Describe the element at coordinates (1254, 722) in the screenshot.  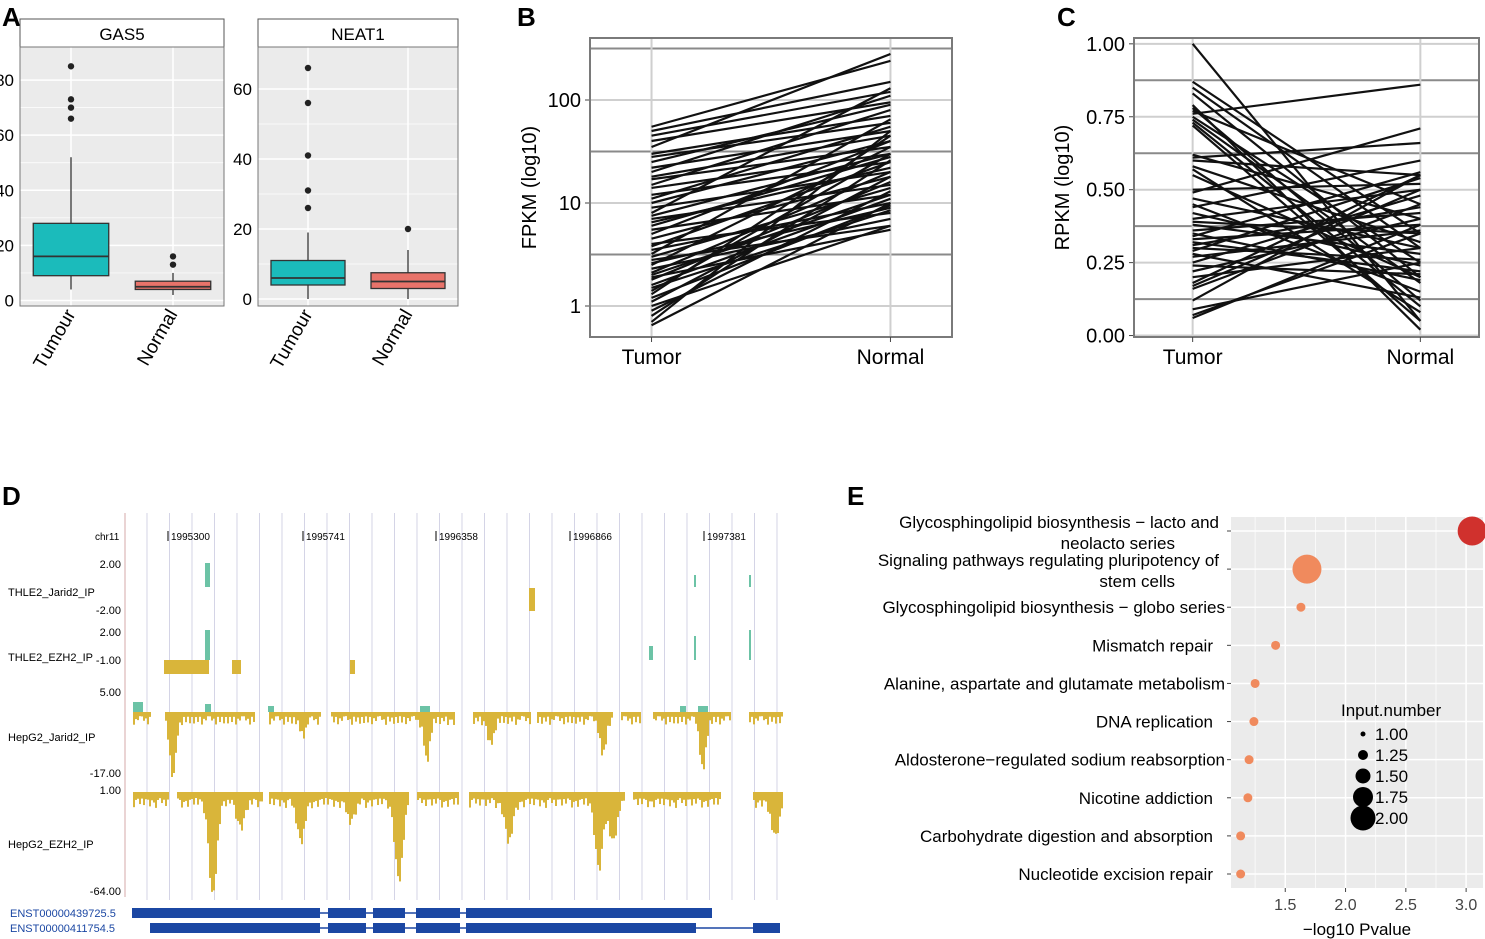
I see `enrichment-dot` at that location.